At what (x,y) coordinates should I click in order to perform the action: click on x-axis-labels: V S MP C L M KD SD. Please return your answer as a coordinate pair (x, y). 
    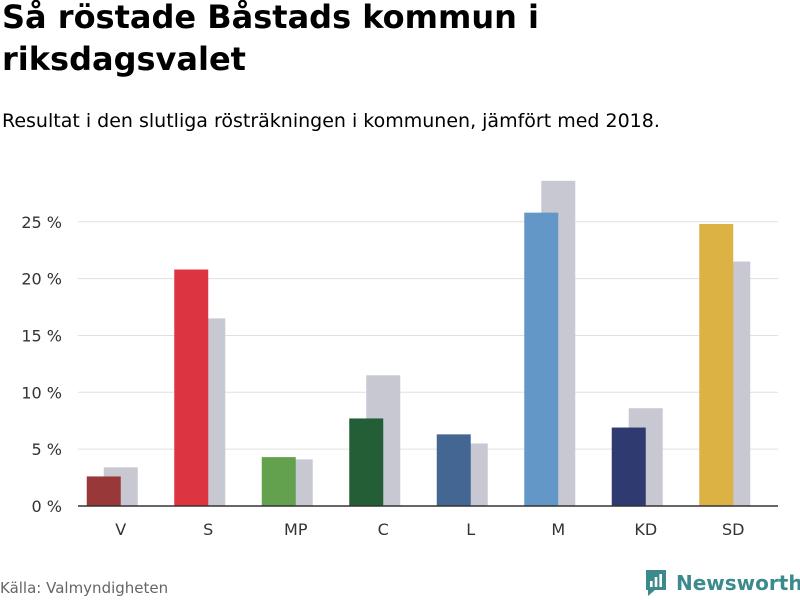
    Looking at the image, I should click on (429, 529).